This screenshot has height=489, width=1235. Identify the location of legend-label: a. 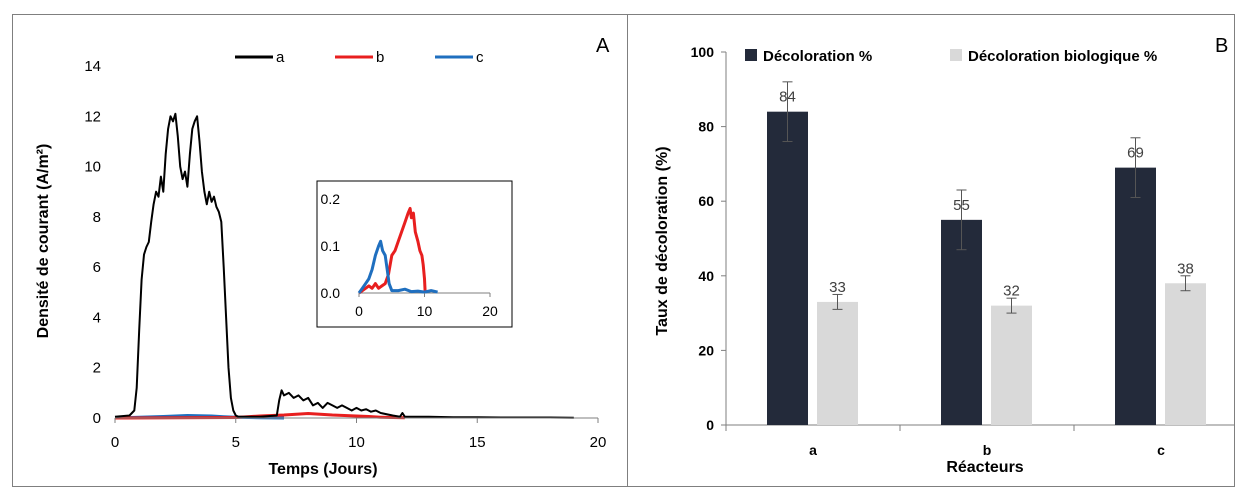
(280, 57).